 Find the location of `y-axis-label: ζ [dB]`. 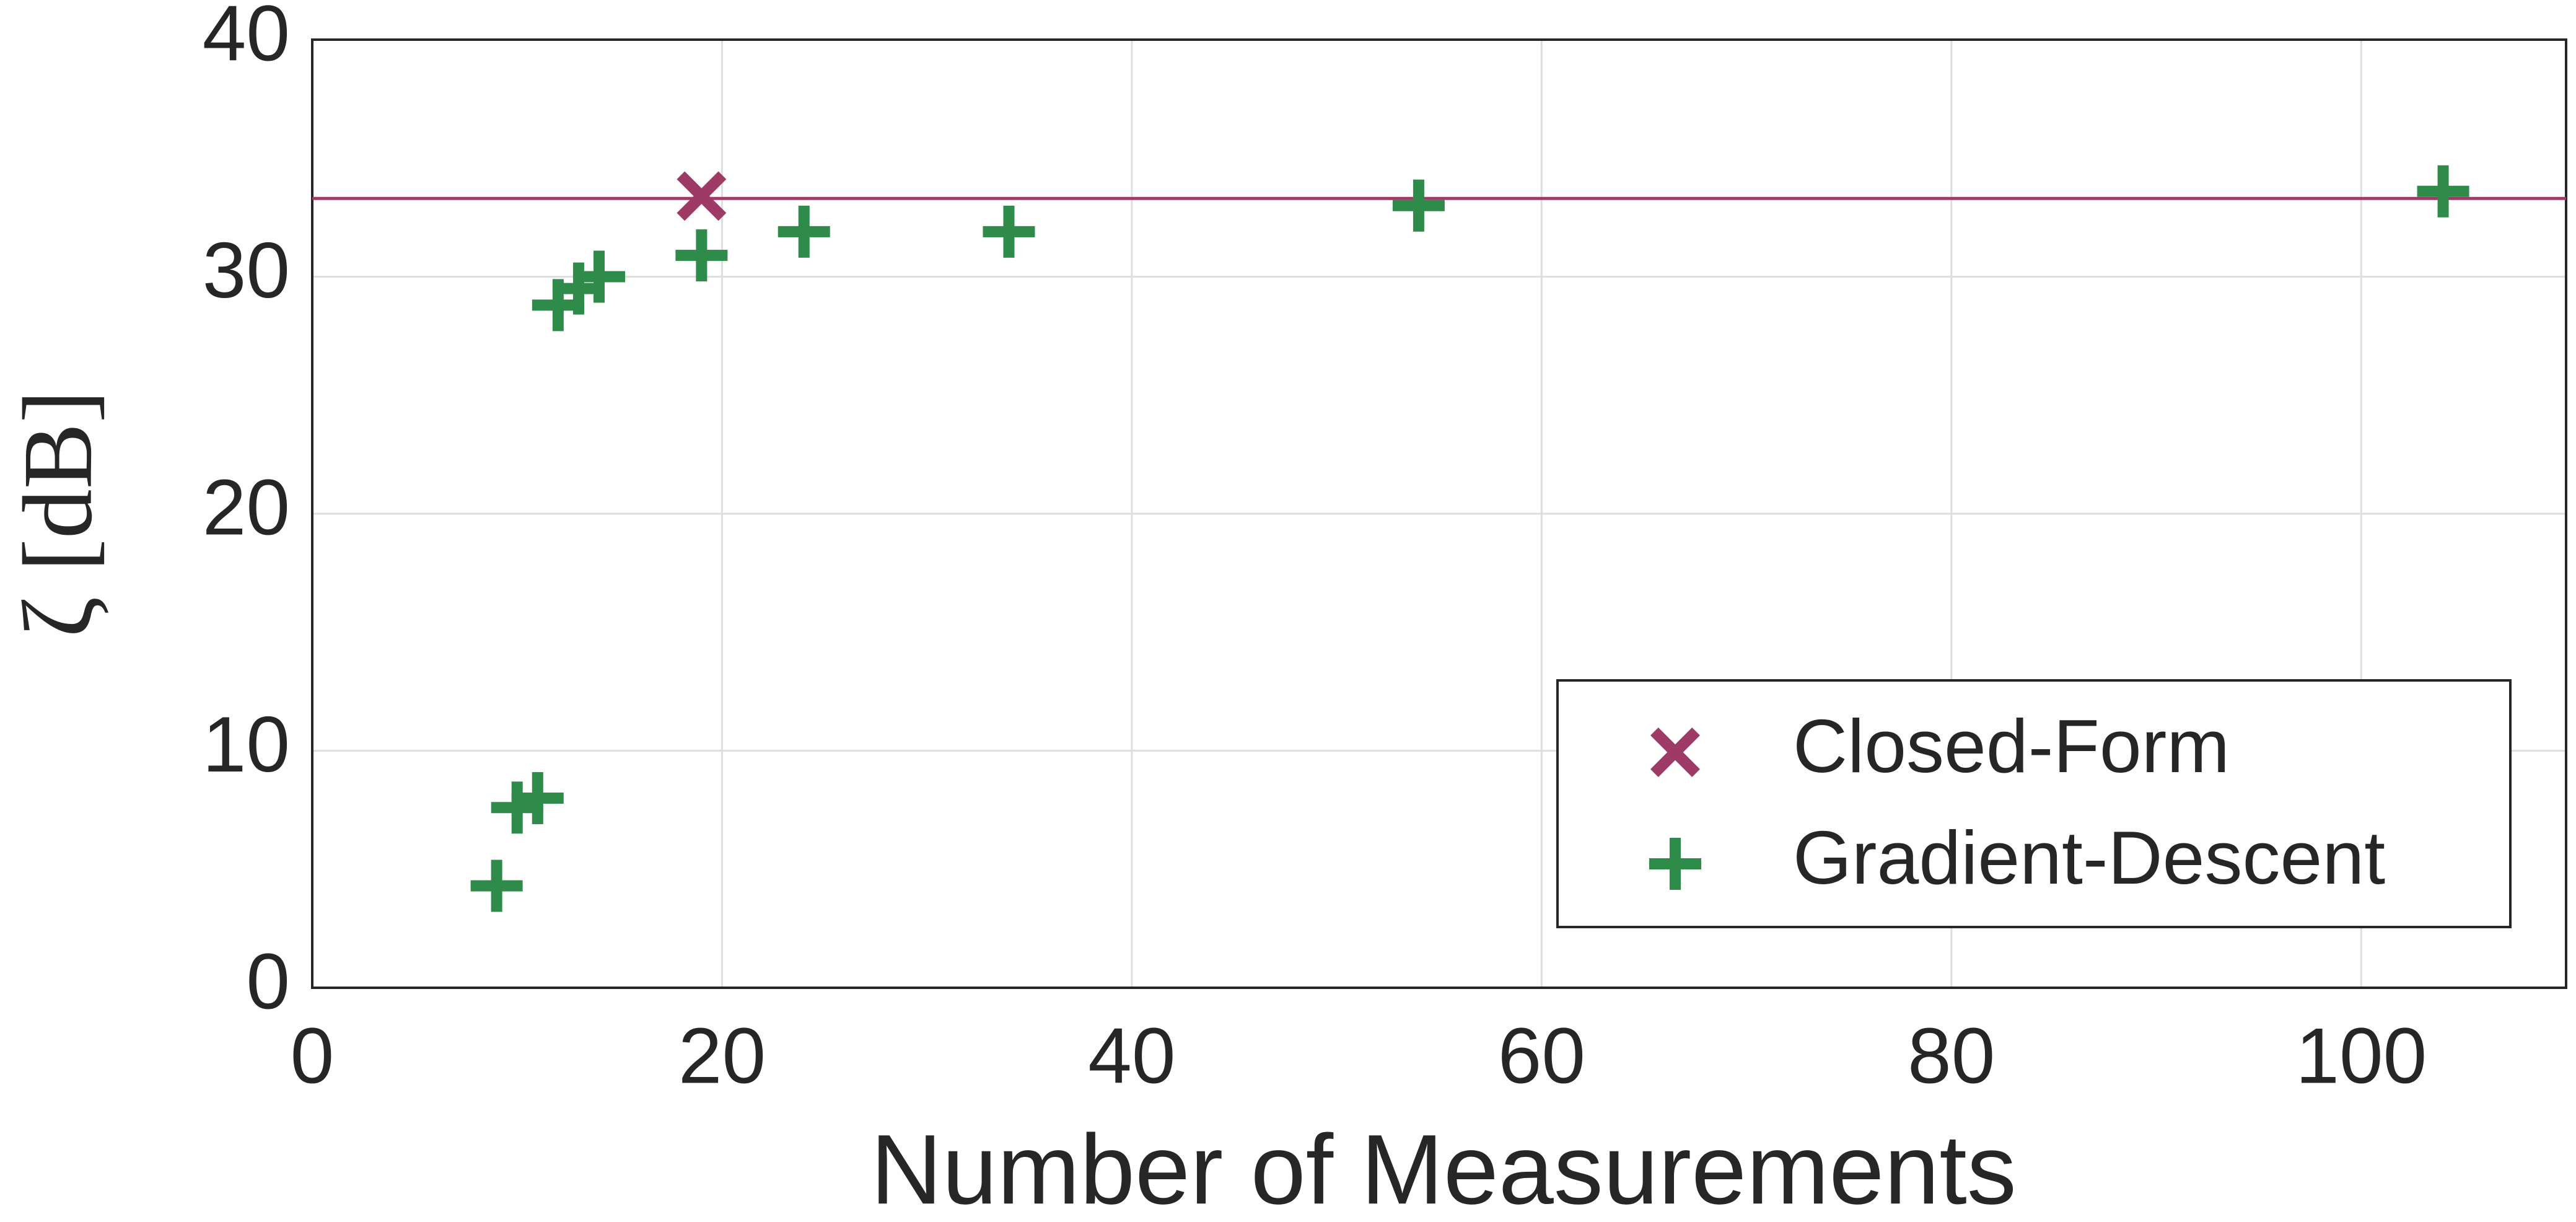

y-axis-label: ζ [dB] is located at coordinates (57, 514).